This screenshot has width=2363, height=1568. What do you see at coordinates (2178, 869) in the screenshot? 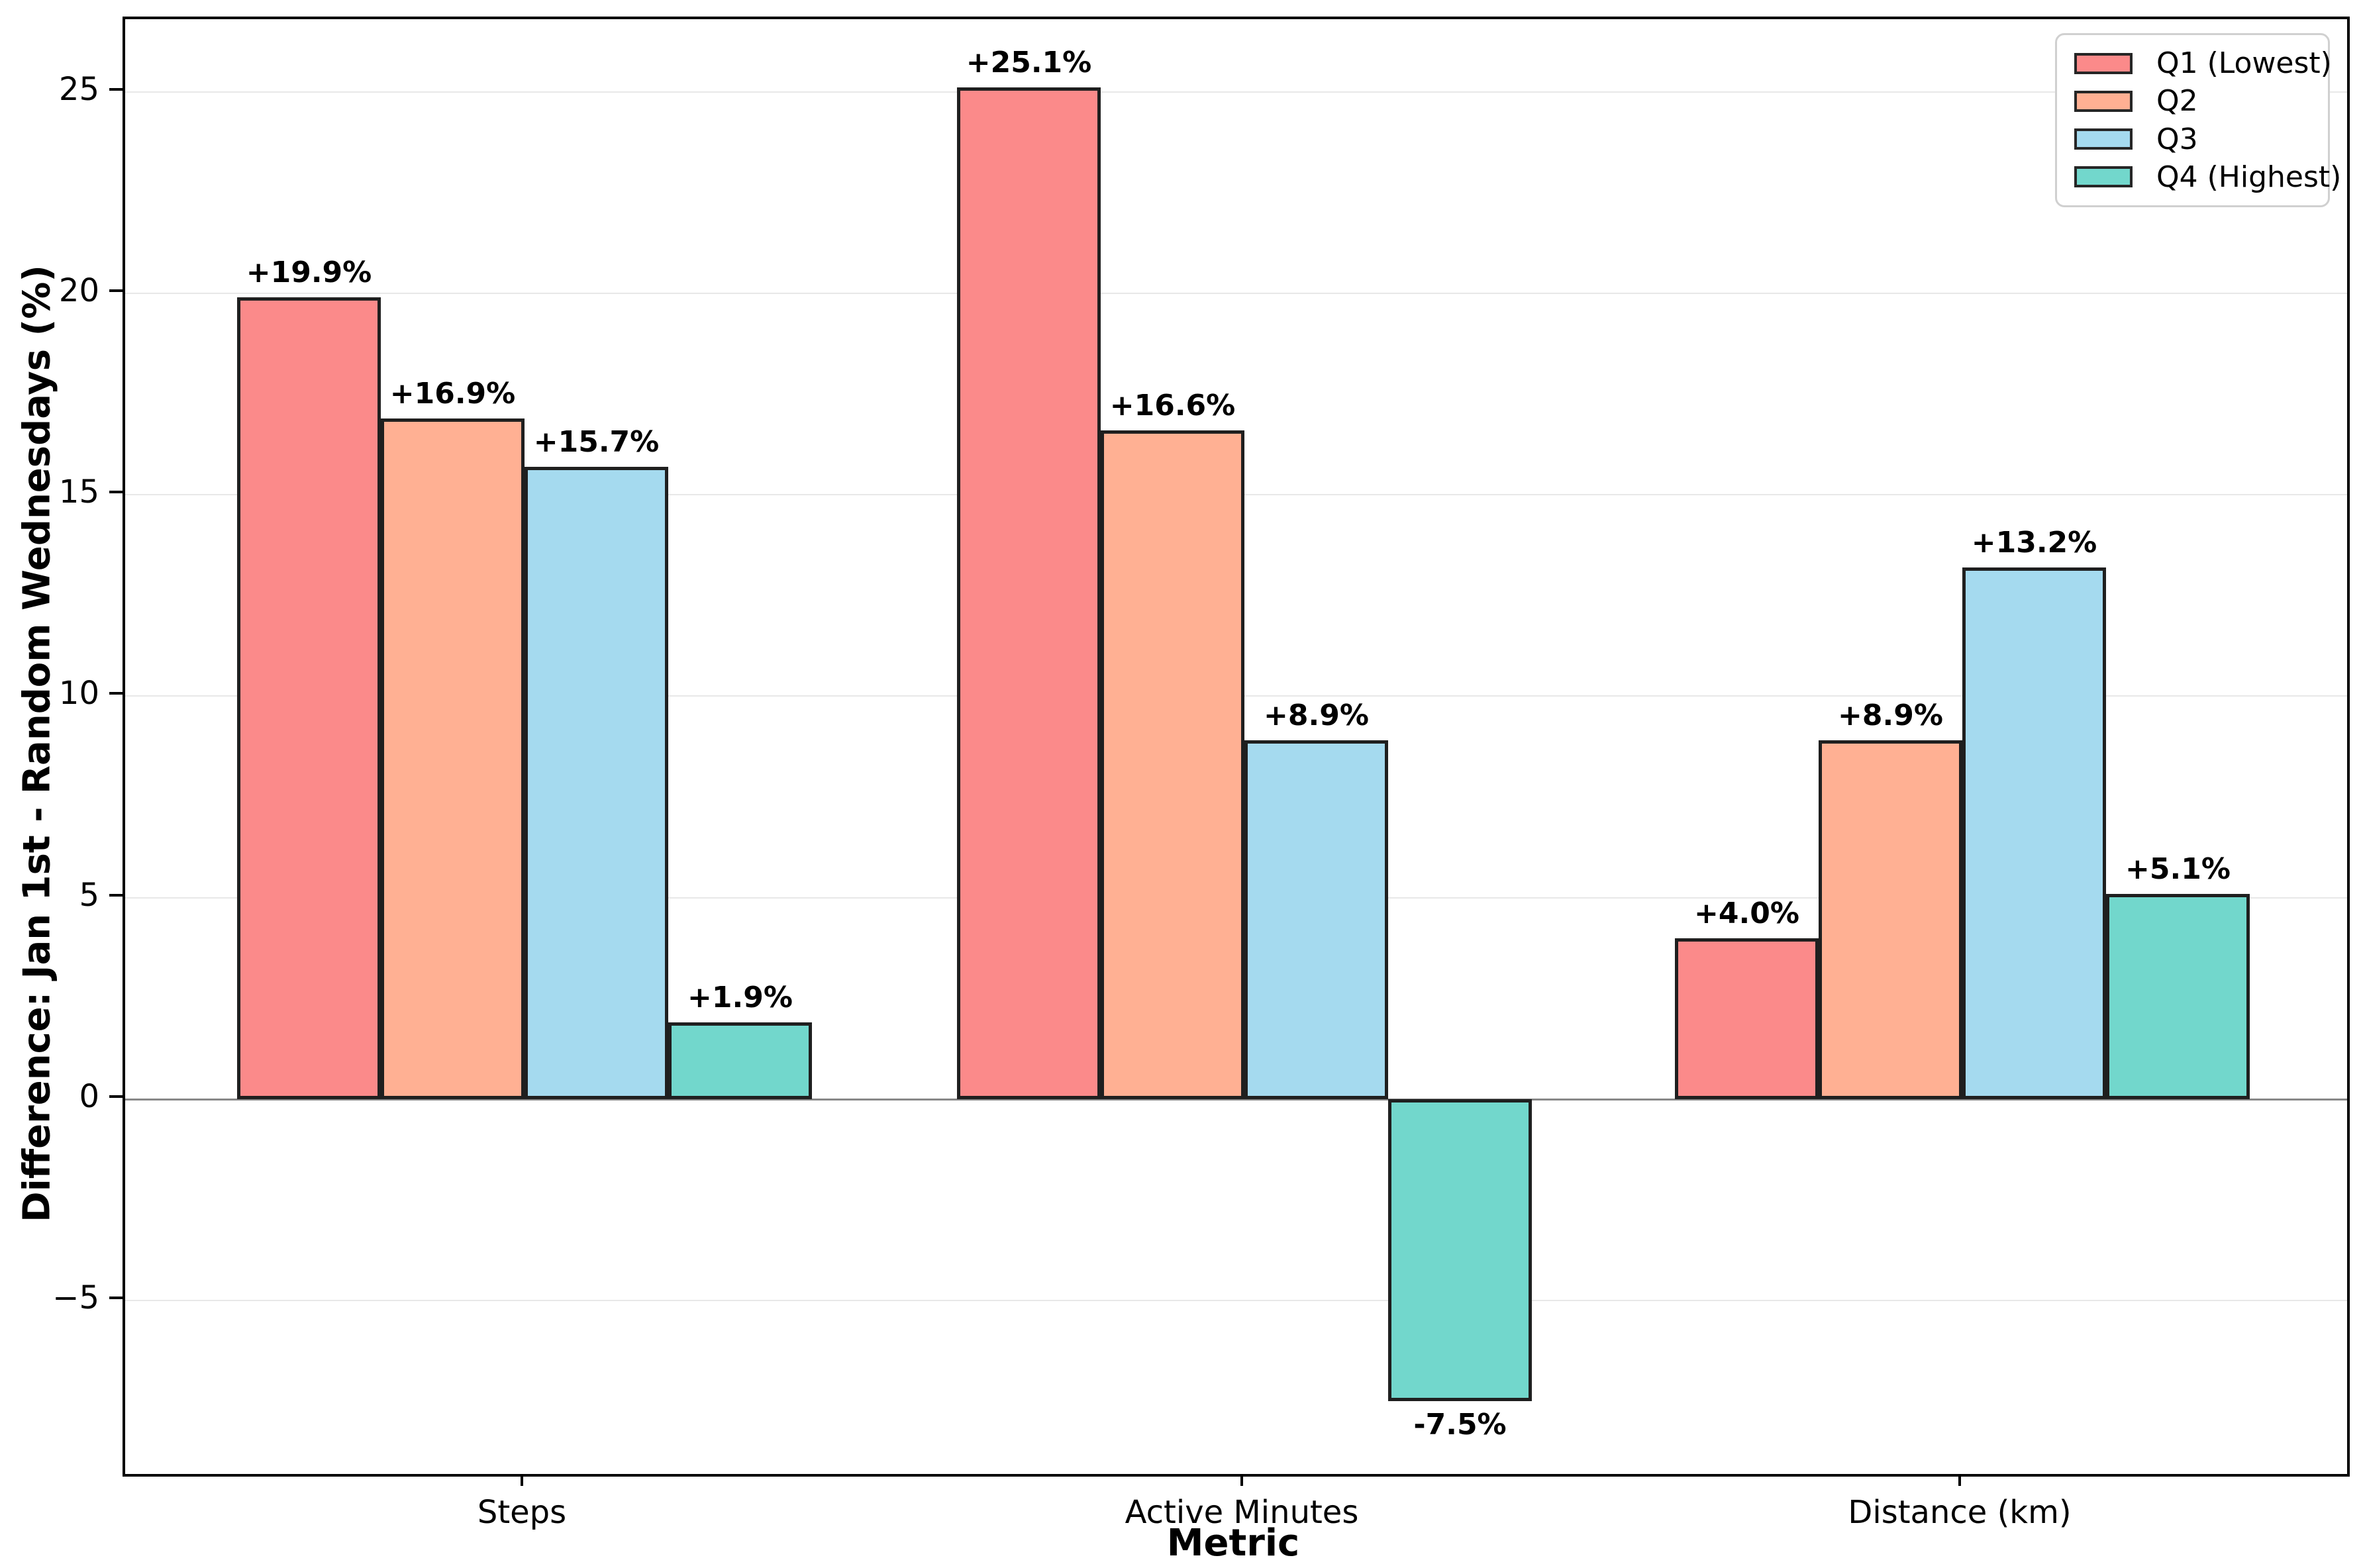
I see `bar-value-label: +5.1%` at bounding box center [2178, 869].